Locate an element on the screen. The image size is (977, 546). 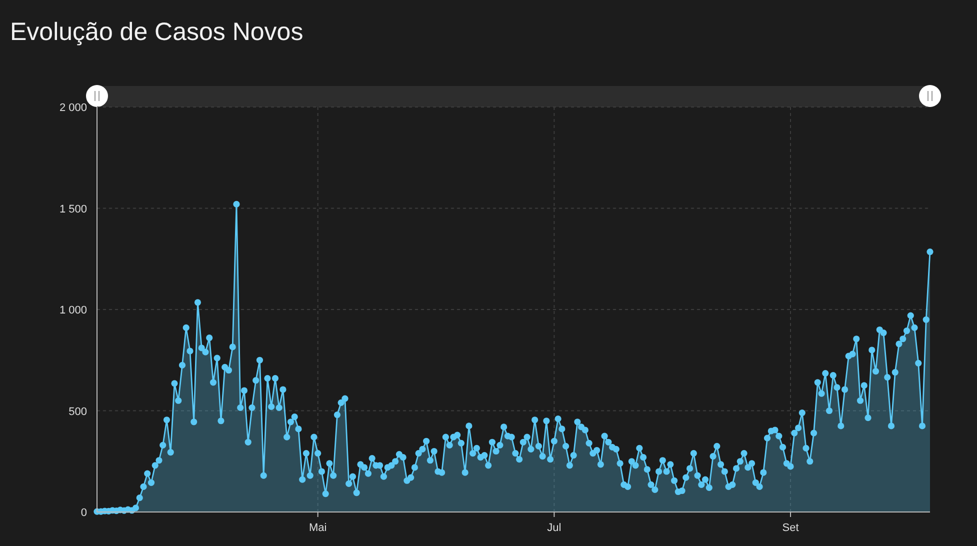
y-tick-label: 2 000 is located at coordinates (73, 108).